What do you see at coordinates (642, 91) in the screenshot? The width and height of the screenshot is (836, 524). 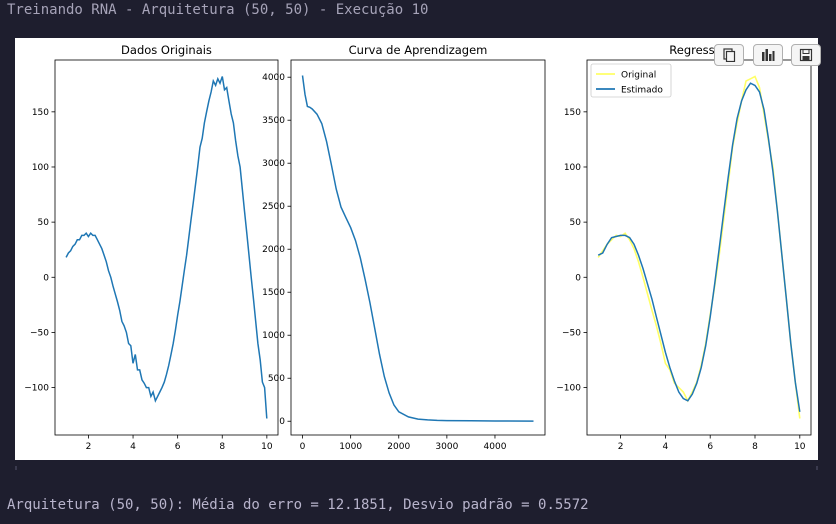 I see `legend-label-estimado: Estimado` at bounding box center [642, 91].